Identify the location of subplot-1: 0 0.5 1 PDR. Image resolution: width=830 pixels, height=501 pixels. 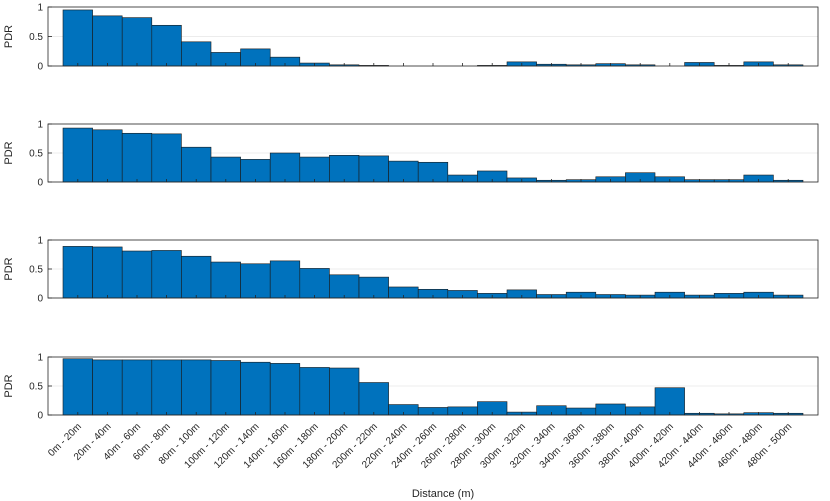
(411, 38).